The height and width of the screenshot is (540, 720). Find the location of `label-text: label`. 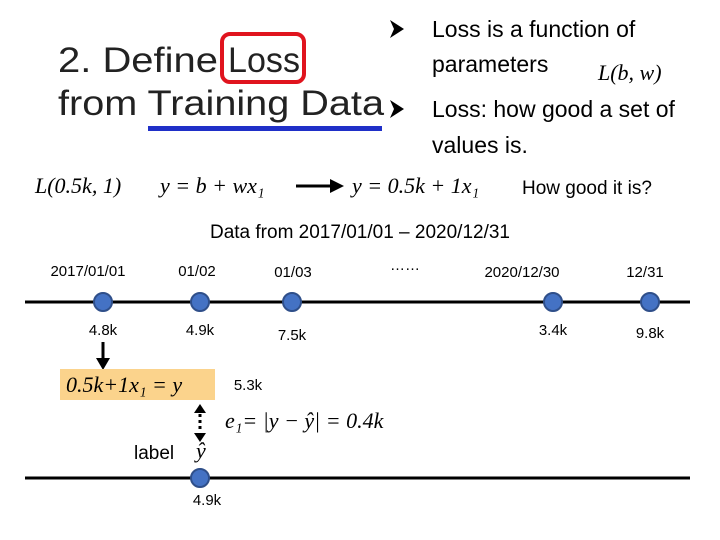

label-text: label is located at coordinates (154, 453).